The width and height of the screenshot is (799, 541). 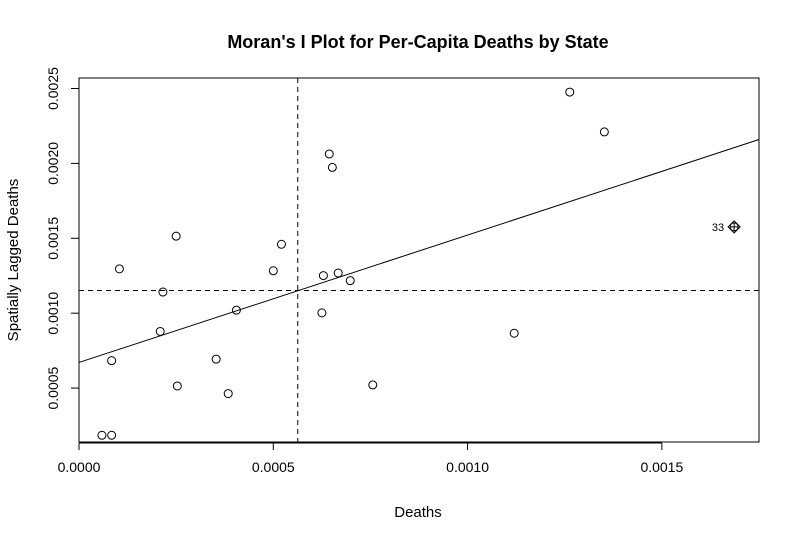 I want to click on x-tick-label: 0.0005, so click(x=273, y=467).